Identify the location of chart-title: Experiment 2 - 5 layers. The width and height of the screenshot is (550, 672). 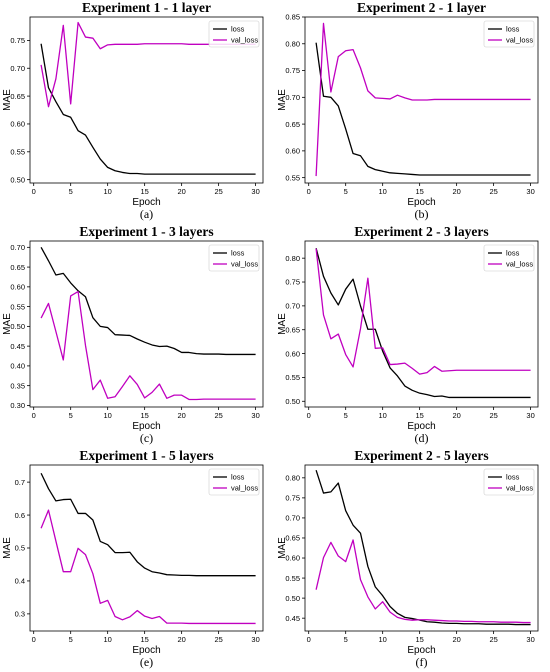
(421, 455).